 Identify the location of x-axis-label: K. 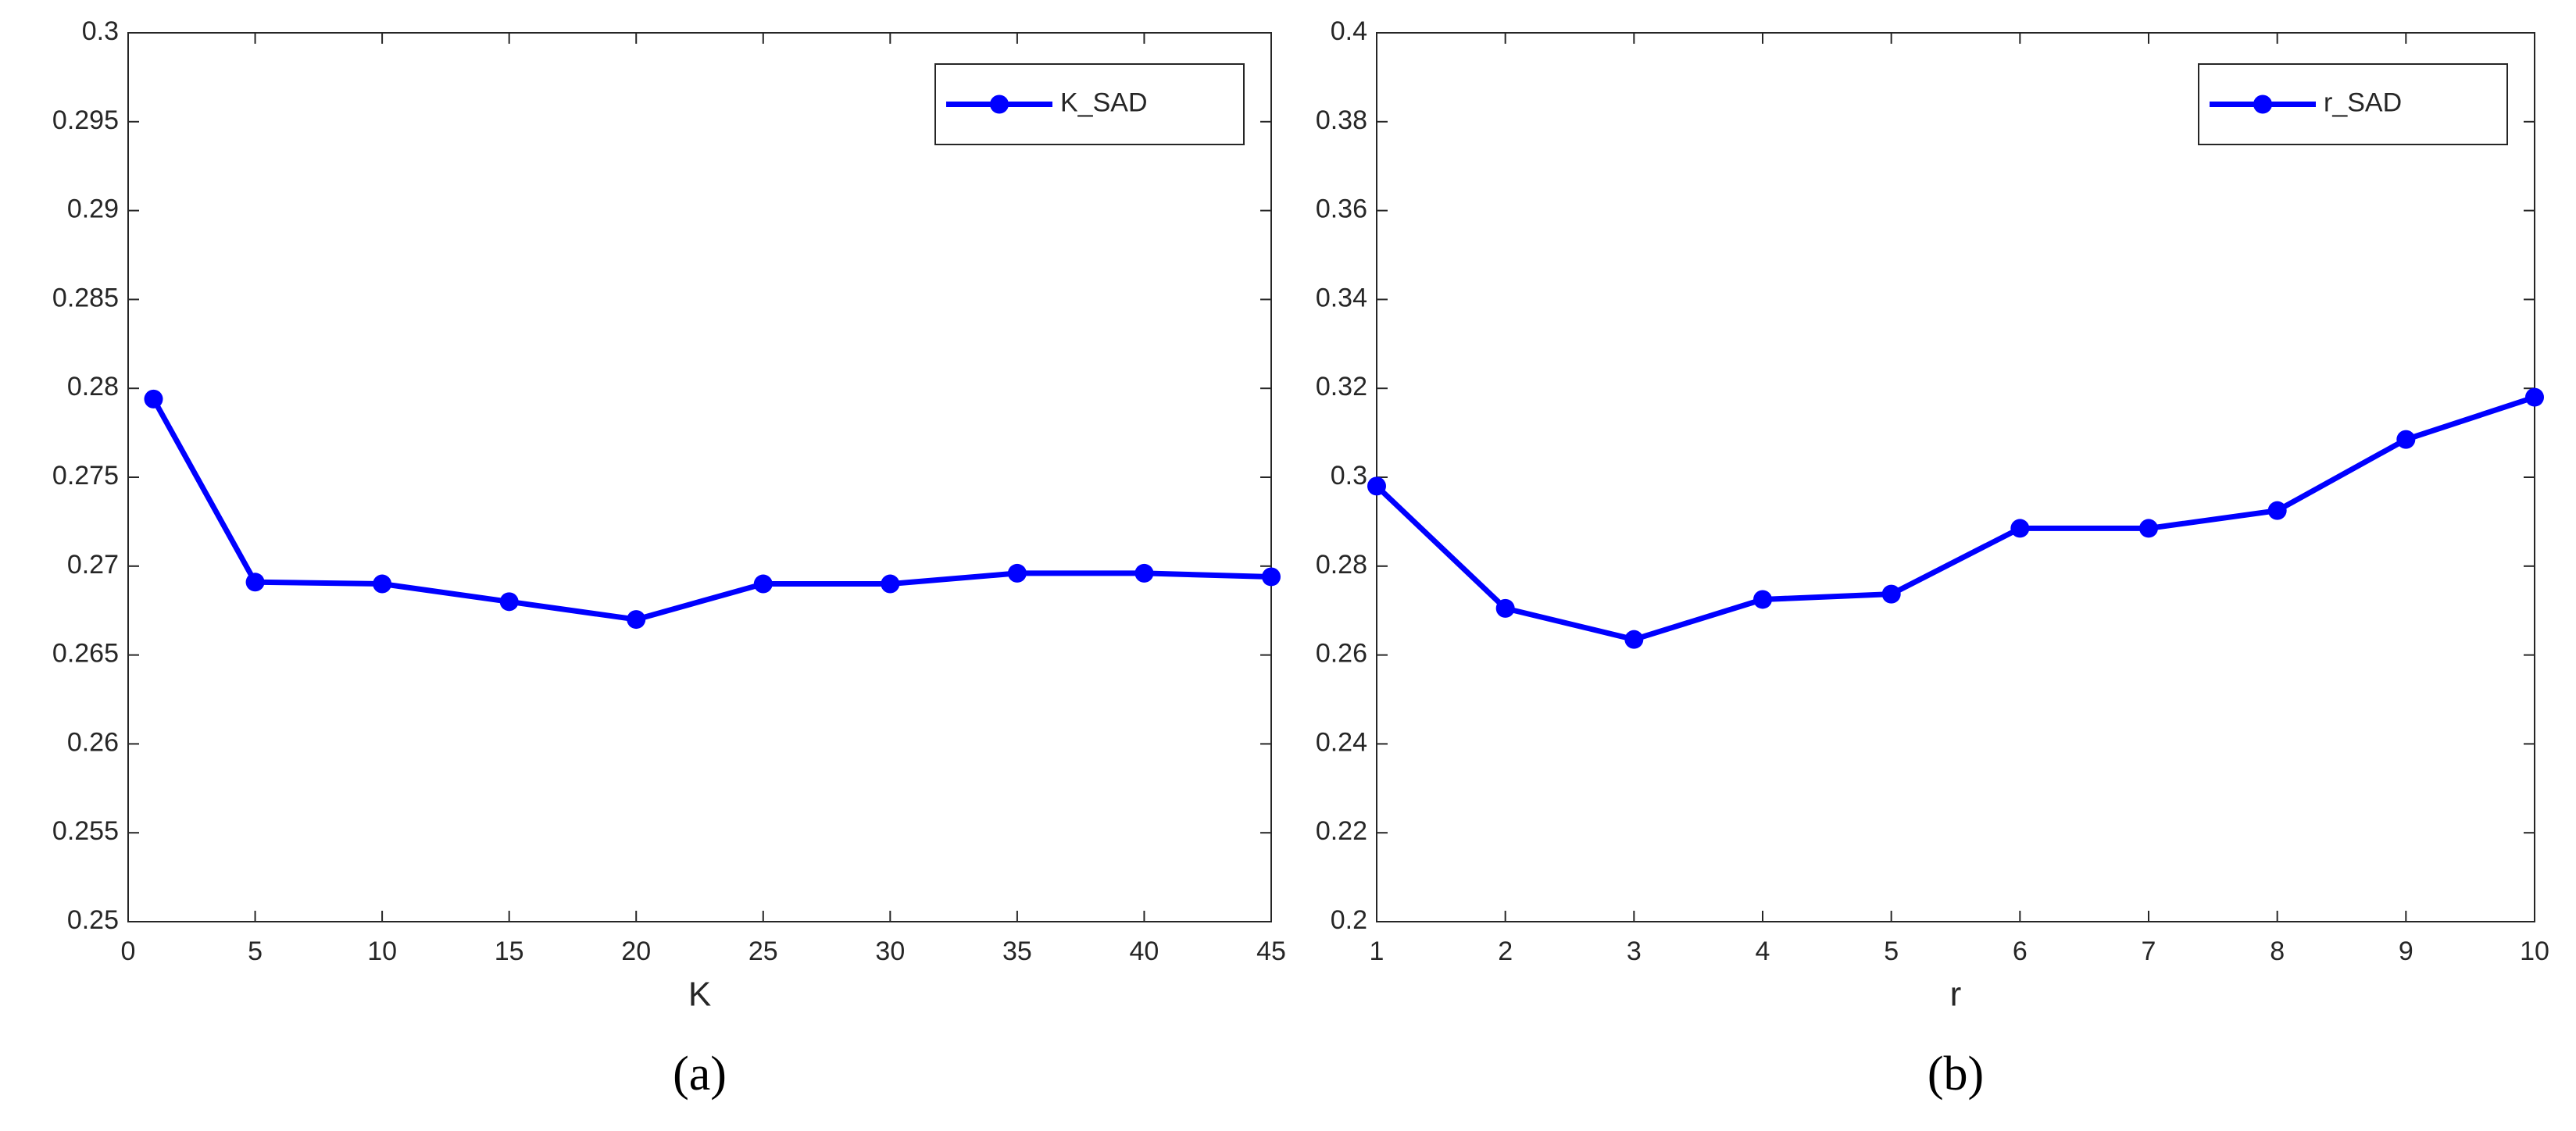
(700, 995).